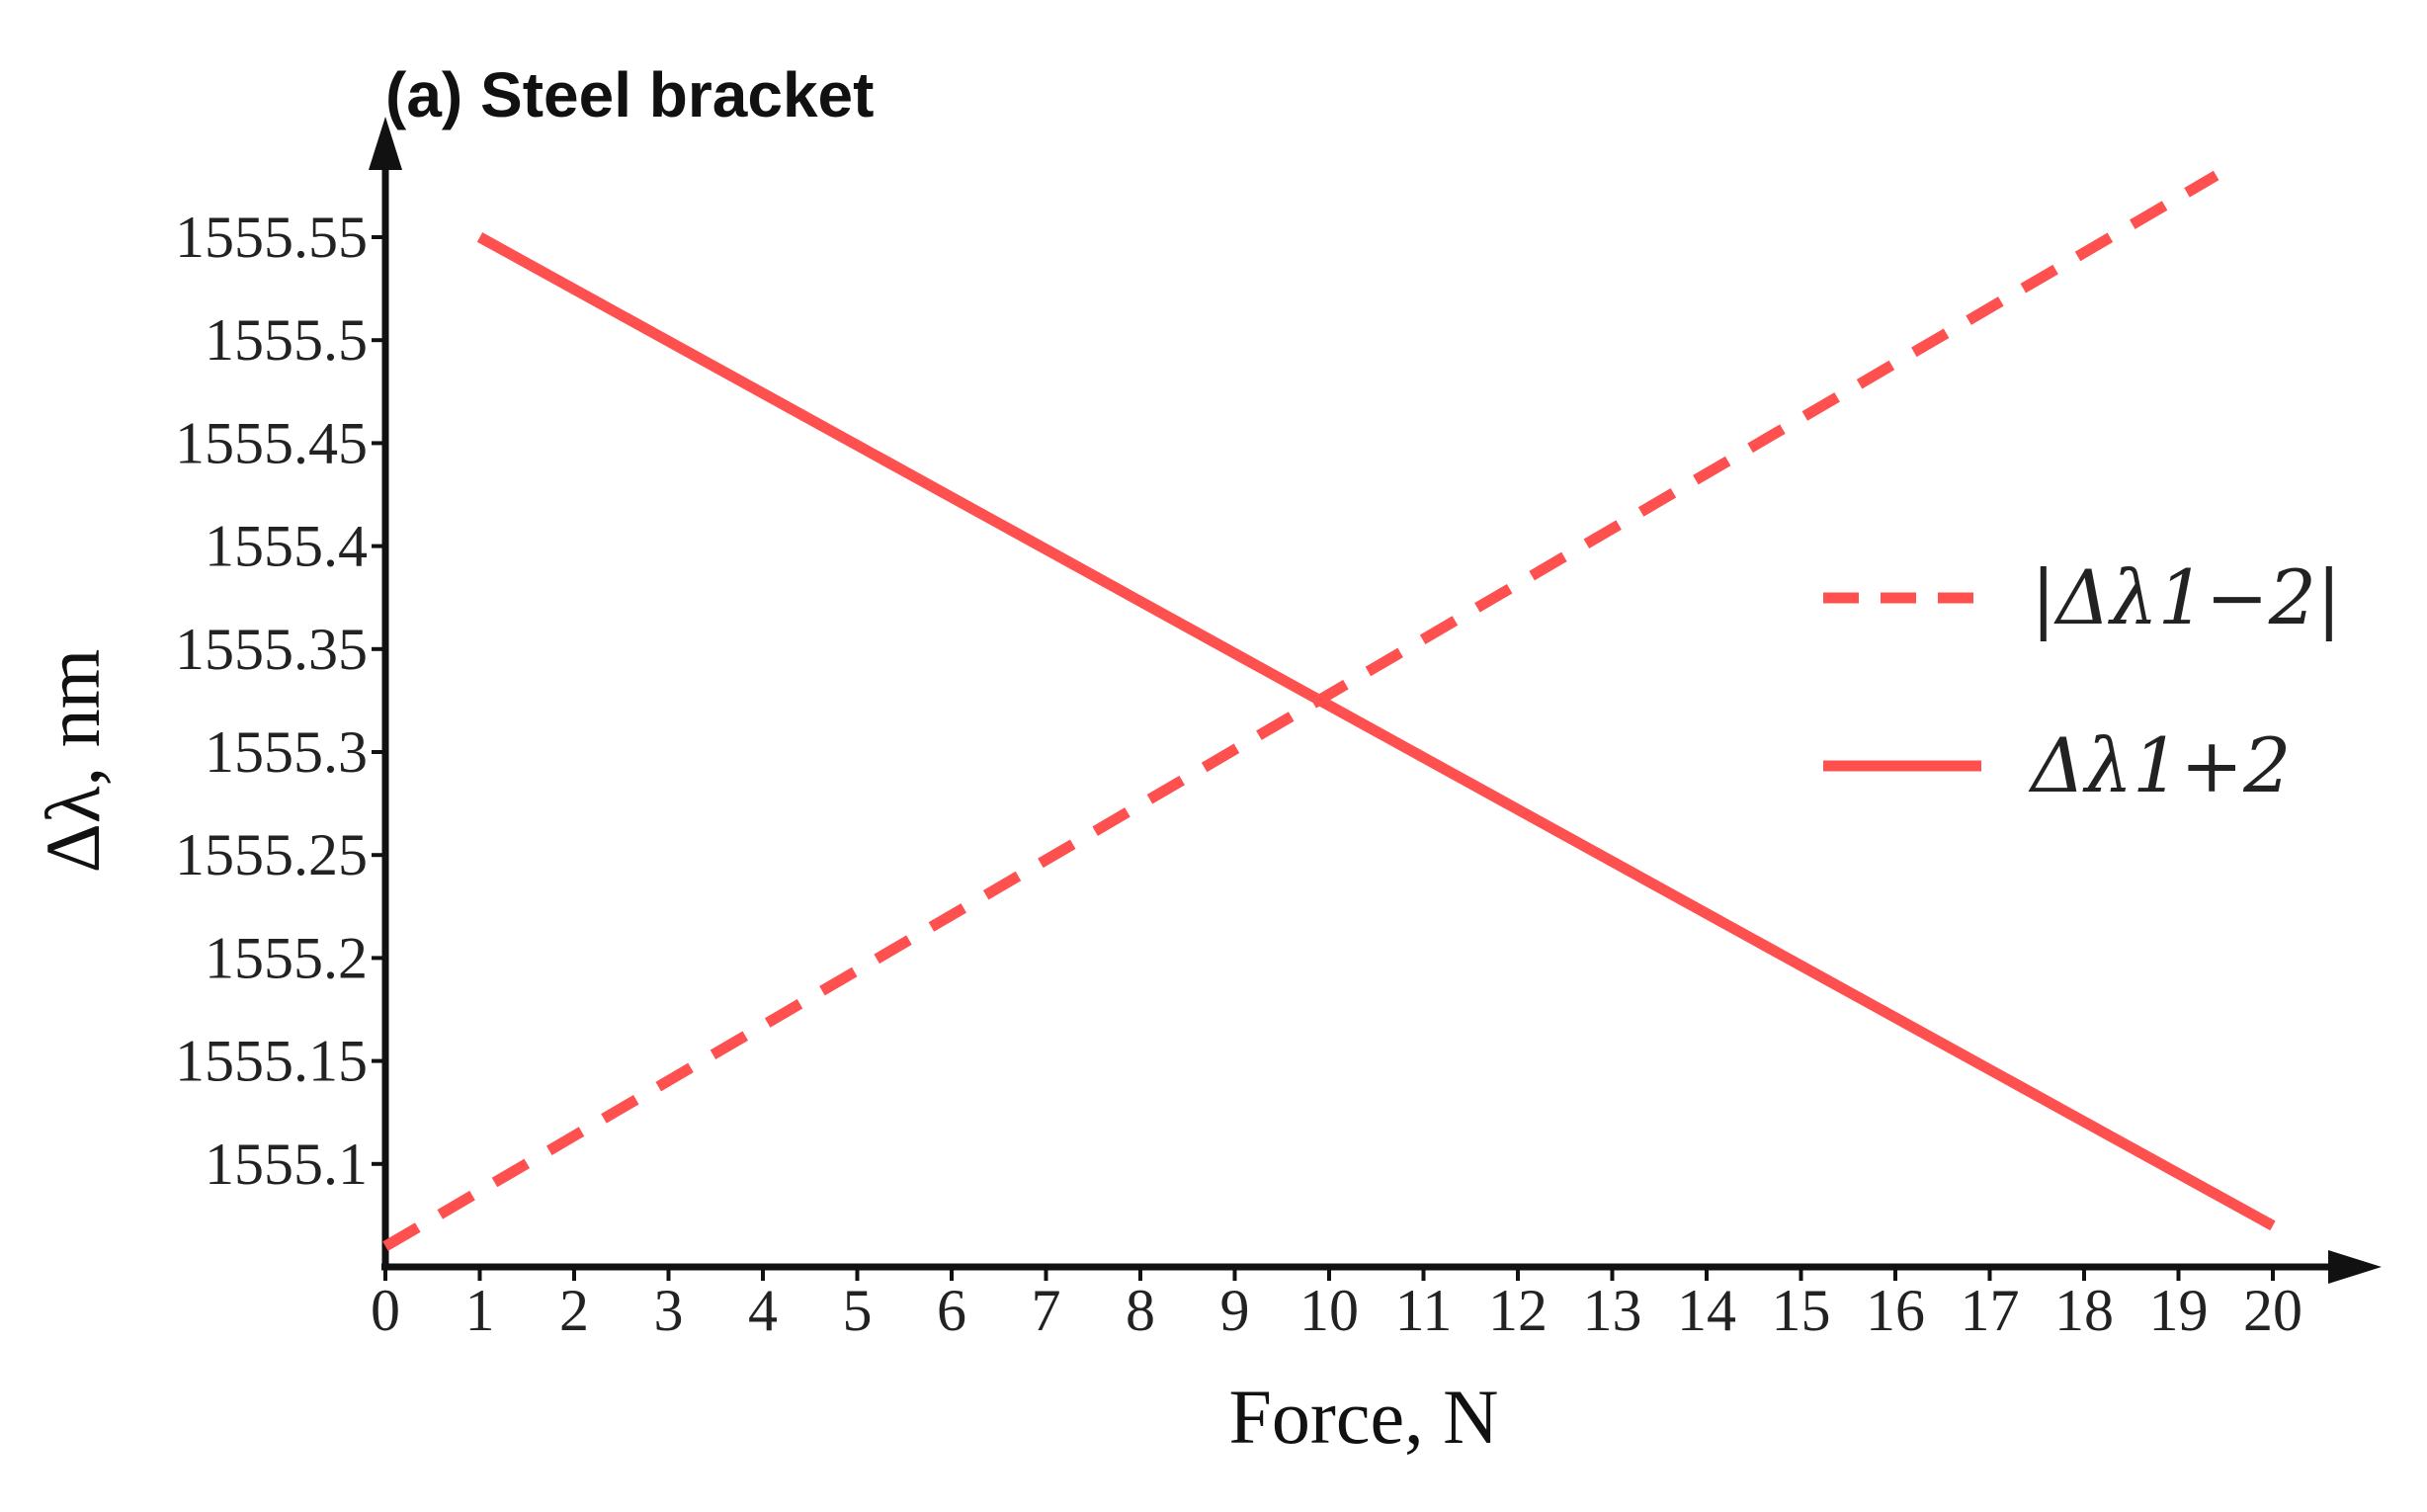 The image size is (2427, 1512). Describe the element at coordinates (272, 442) in the screenshot. I see `y-tick-label: 1555.45` at that location.